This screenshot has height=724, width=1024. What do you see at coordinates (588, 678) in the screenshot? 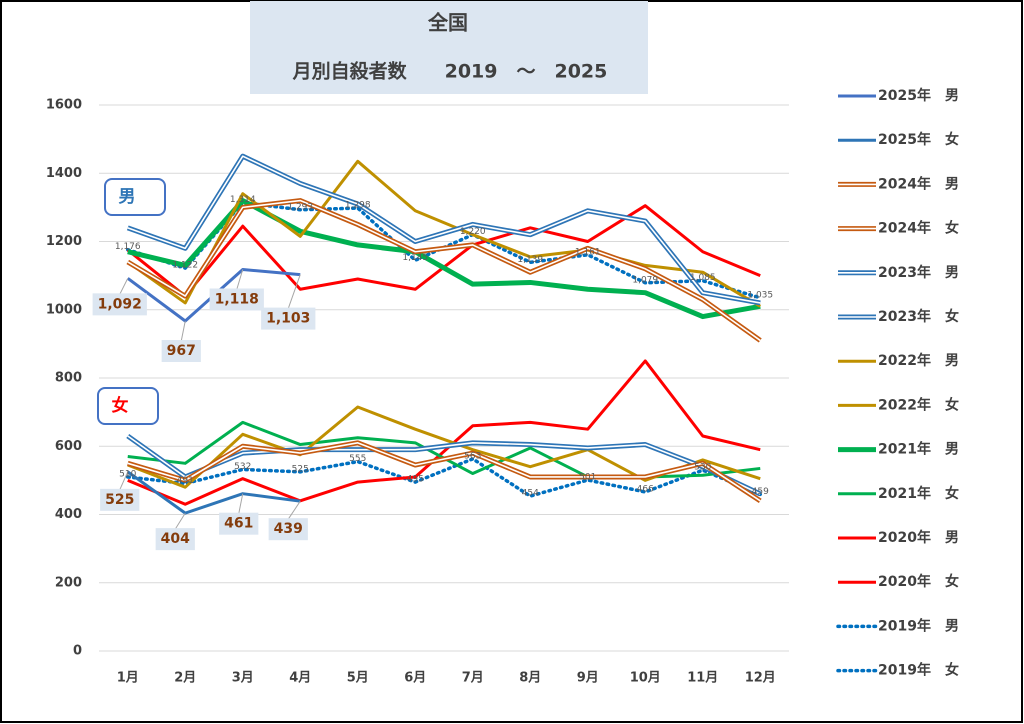
I see `x-tick-label: 9月` at bounding box center [588, 678].